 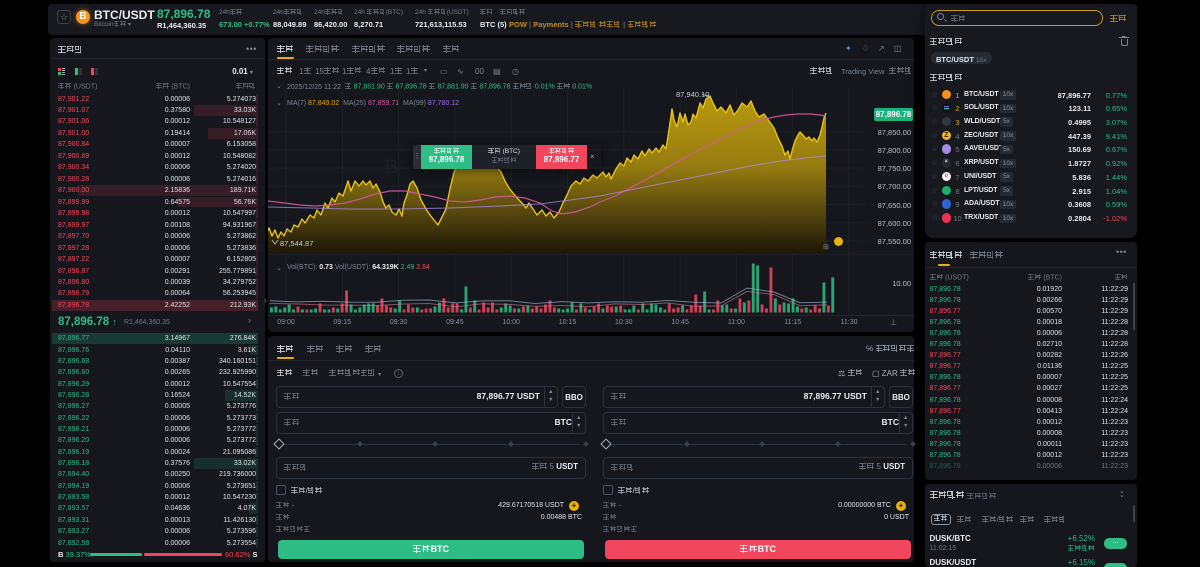 What do you see at coordinates (296, 243) in the screenshot?
I see `svg-text: 87,544.87` at bounding box center [296, 243].